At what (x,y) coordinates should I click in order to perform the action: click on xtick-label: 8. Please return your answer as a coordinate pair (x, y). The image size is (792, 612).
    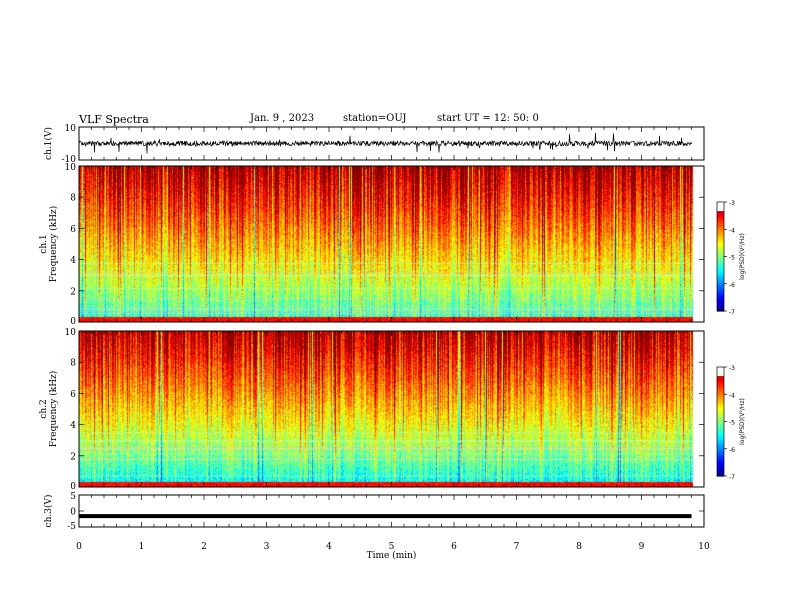
    Looking at the image, I should click on (579, 547).